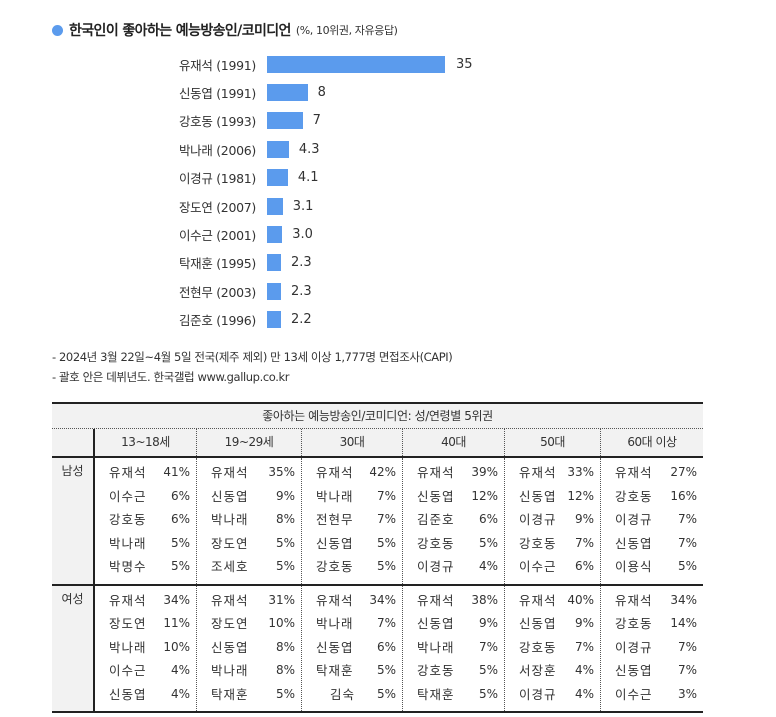 The image size is (776, 717). I want to click on table-cell: 유재석 39% 신동엽 12% 김준호 6% 강호동 5% 이경규 4%, so click(454, 521).